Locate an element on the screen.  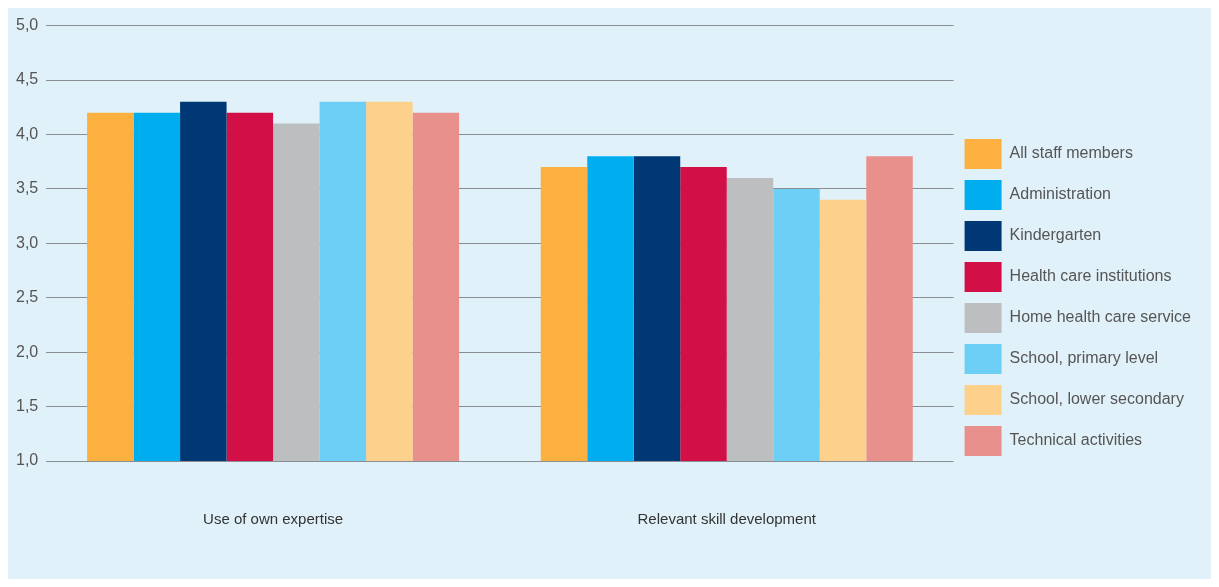
legend-label: Kindergarten is located at coordinates (1055, 235).